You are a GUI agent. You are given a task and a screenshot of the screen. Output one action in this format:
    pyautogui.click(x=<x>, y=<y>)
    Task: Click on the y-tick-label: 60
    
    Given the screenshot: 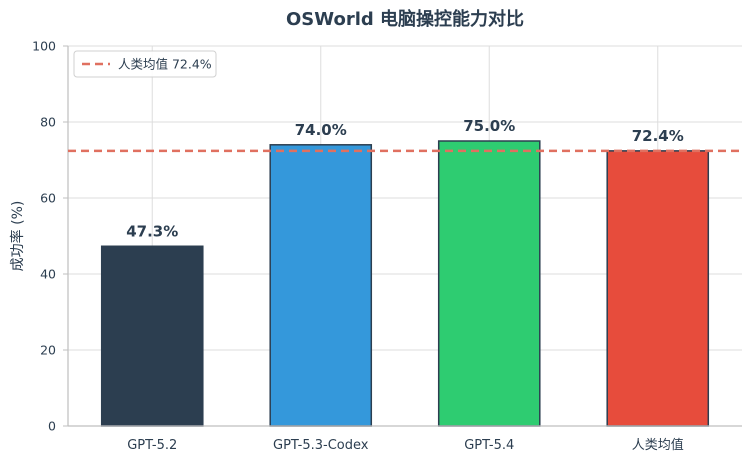 What is the action you would take?
    pyautogui.click(x=48, y=198)
    